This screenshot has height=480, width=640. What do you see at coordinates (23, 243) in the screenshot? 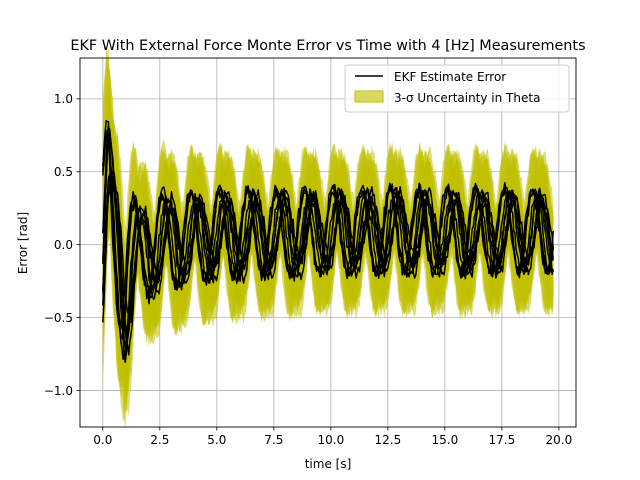
I see `y-axis-label: Error [rad]` at bounding box center [23, 243].